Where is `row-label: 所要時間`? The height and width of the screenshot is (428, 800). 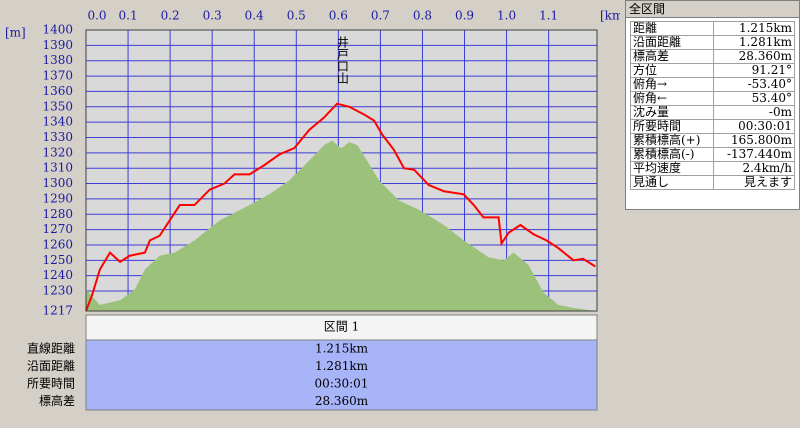
row-label: 所要時間 is located at coordinates (51, 384).